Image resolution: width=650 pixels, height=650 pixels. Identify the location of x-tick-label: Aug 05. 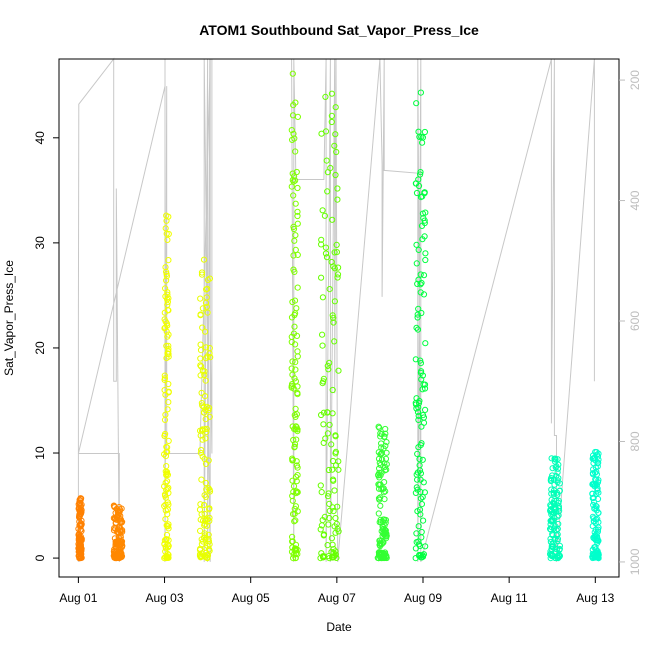
(251, 598).